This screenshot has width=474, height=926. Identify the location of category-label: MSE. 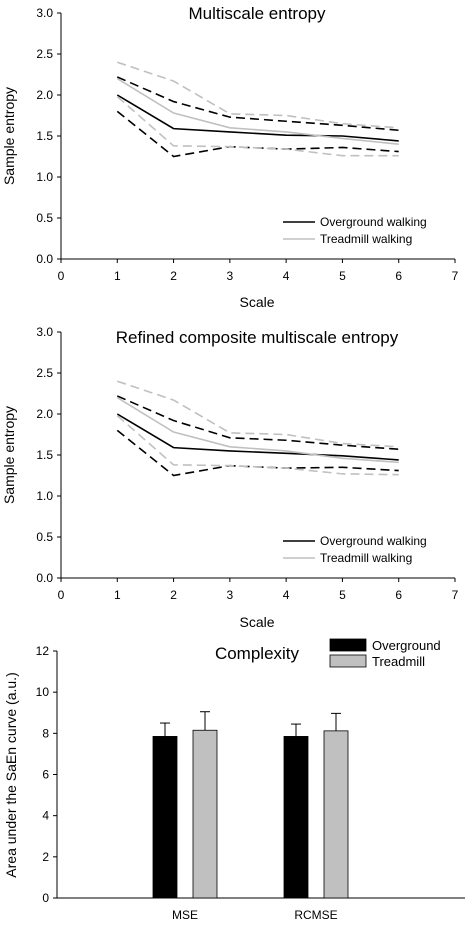
(185, 915).